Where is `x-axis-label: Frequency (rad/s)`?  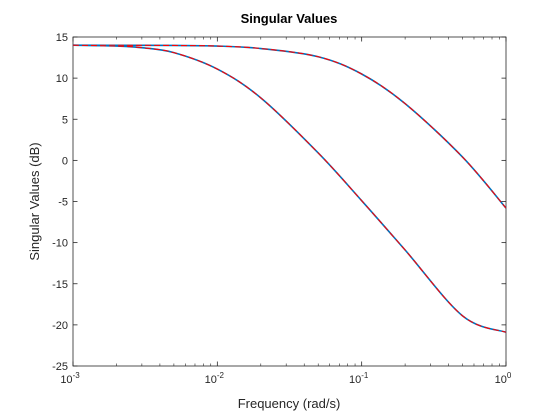
x-axis-label: Frequency (rad/s) is located at coordinates (289, 403).